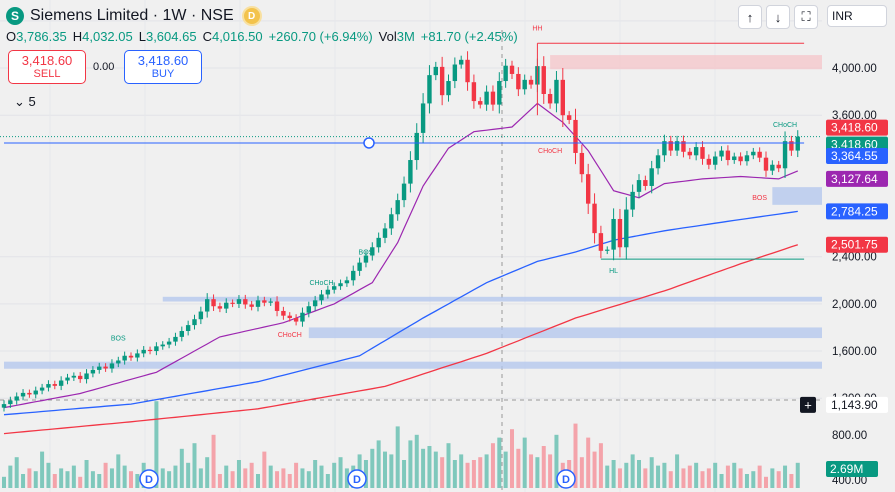  What do you see at coordinates (369, 143) in the screenshot?
I see `level-handle` at bounding box center [369, 143].